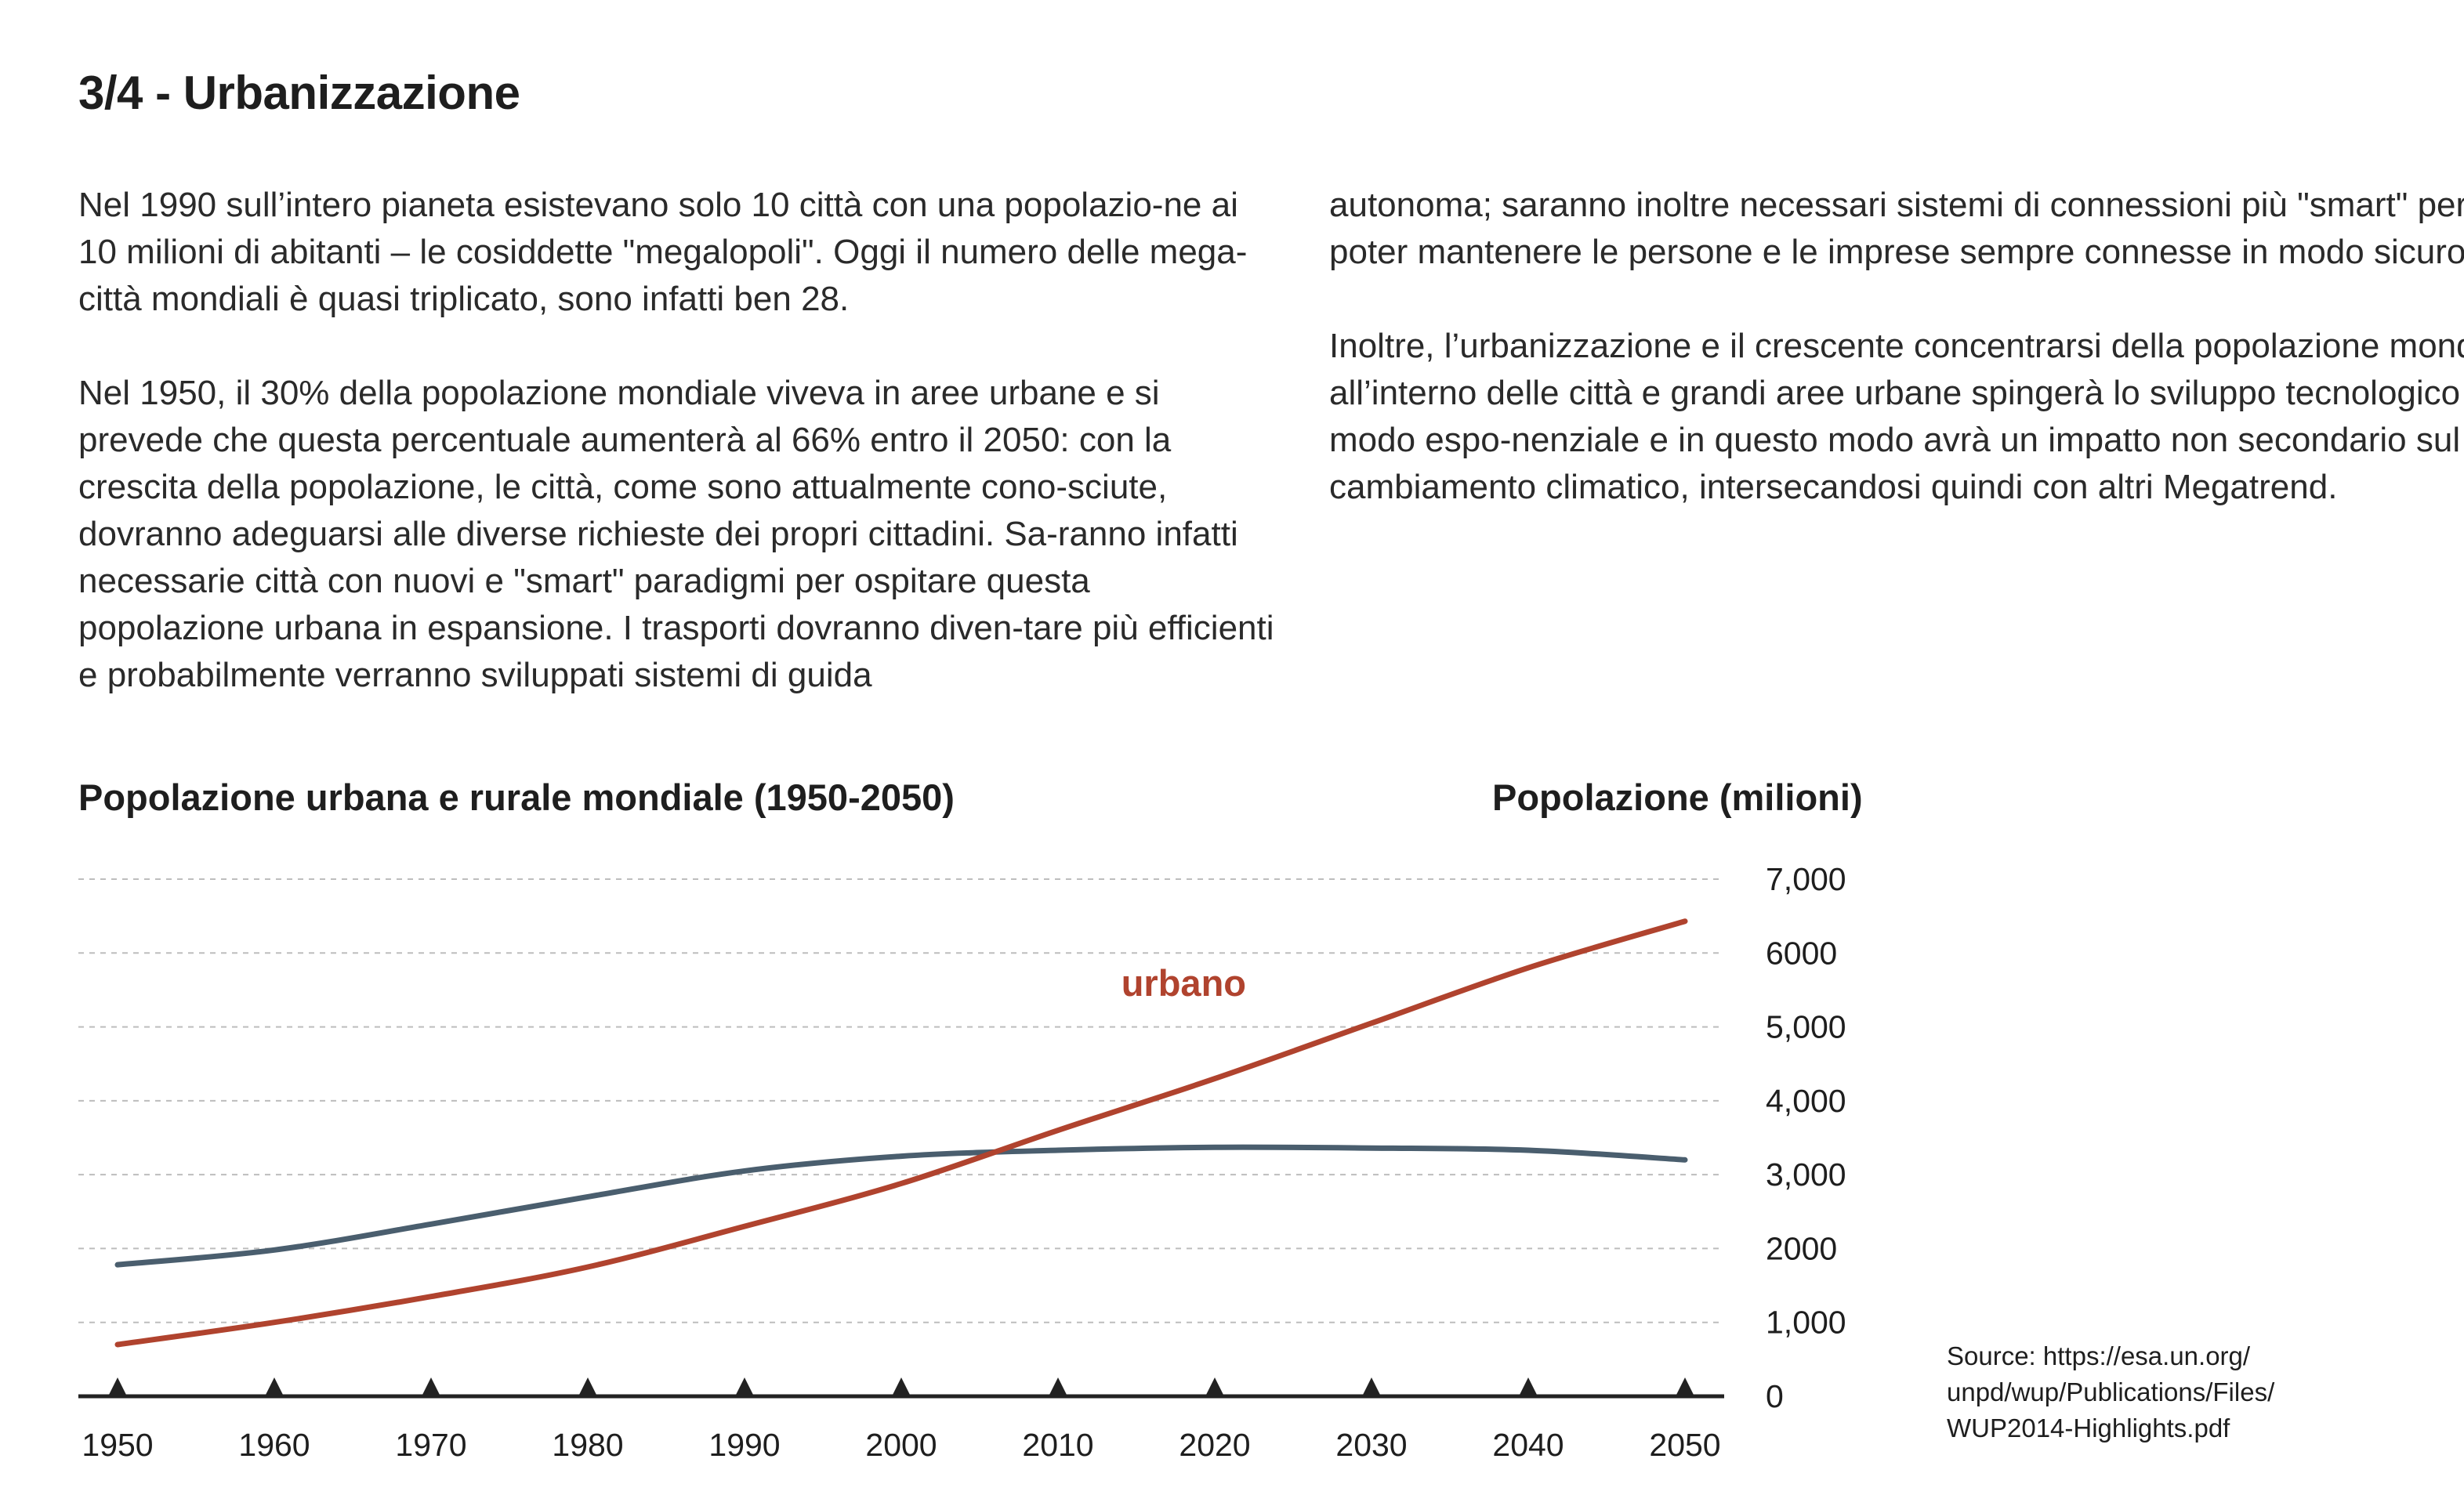 The width and height of the screenshot is (2464, 1495). What do you see at coordinates (1528, 1445) in the screenshot?
I see `x-tick-label: 2040` at bounding box center [1528, 1445].